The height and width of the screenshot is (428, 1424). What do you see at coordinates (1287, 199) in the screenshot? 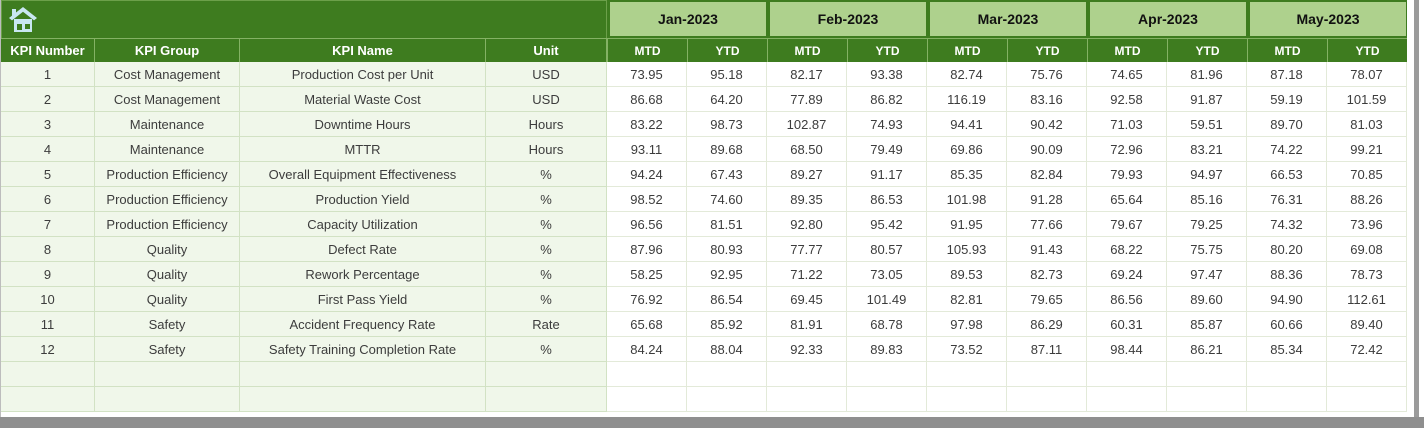
I see `cell-value: 76.31` at bounding box center [1287, 199].